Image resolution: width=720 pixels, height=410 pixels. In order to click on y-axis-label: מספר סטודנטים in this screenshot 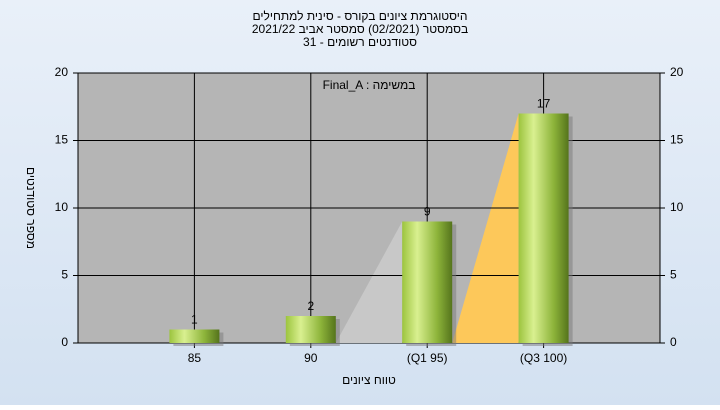, I will do `click(31, 208)`.